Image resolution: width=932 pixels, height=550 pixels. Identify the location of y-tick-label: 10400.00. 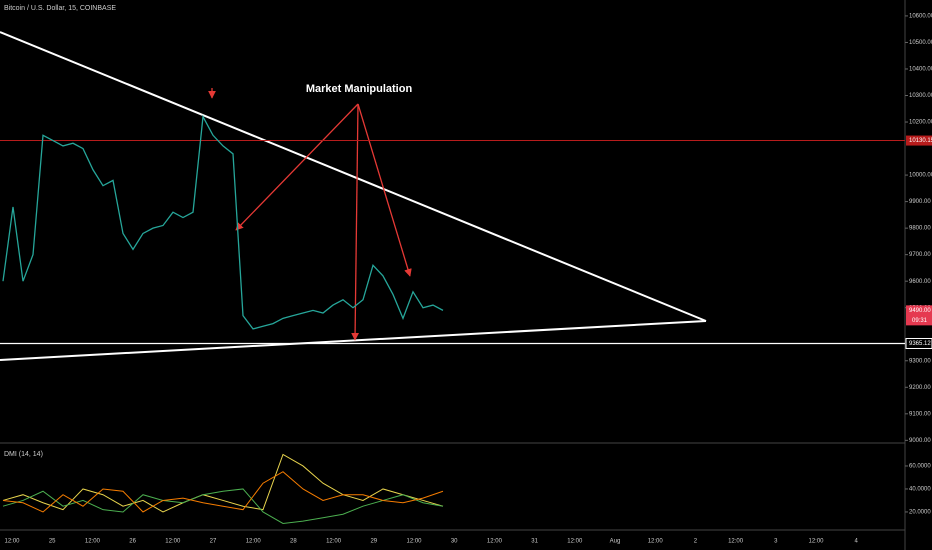
(920, 70).